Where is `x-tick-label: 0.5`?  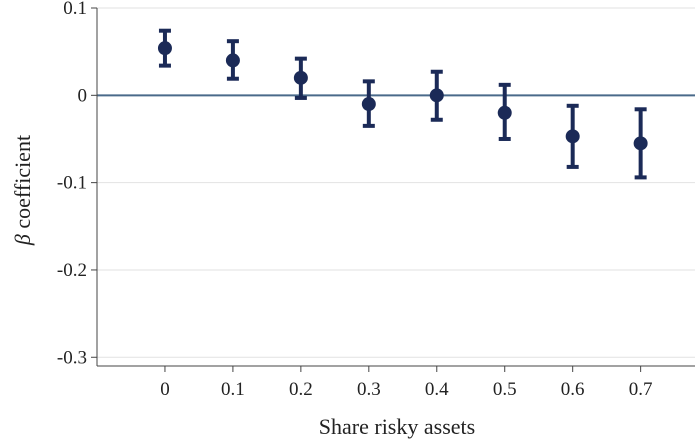 x-tick-label: 0.5 is located at coordinates (505, 389).